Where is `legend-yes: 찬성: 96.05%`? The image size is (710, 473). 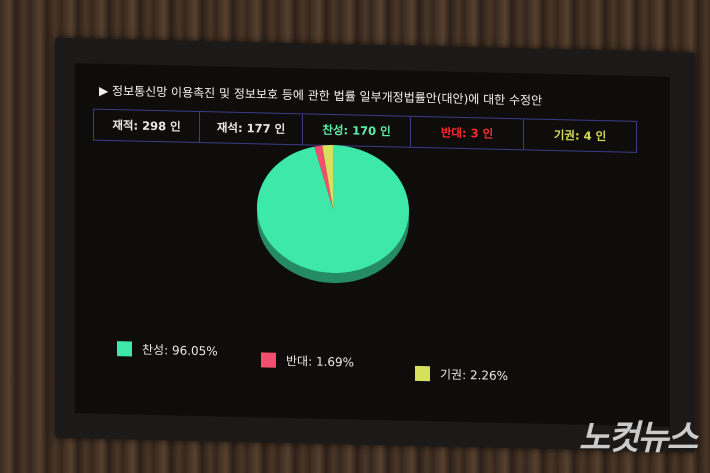 legend-yes: 찬성: 96.05% is located at coordinates (167, 349).